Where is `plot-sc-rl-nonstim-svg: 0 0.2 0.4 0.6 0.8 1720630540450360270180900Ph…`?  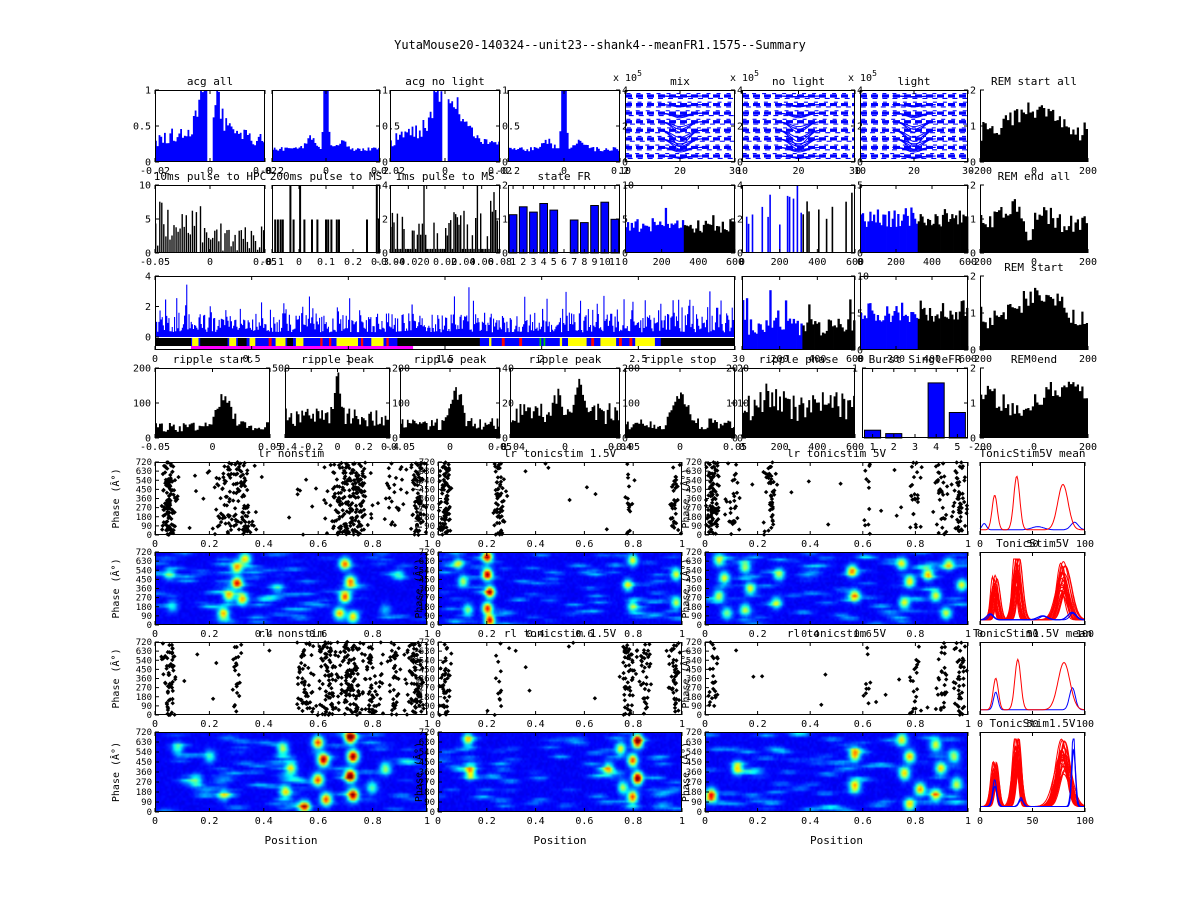 plot-sc-rl-nonstim-svg: 0 0.2 0.4 0.6 0.8 1720630540450360270180900Ph… is located at coordinates (269, 678).